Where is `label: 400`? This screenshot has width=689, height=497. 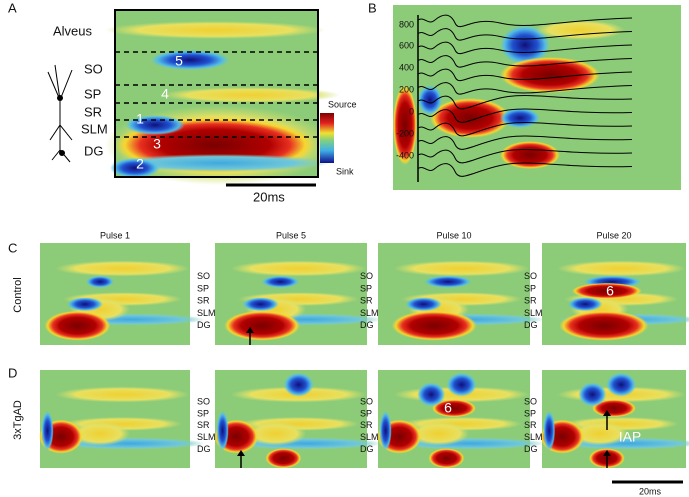 label: 400 is located at coordinates (406, 67).